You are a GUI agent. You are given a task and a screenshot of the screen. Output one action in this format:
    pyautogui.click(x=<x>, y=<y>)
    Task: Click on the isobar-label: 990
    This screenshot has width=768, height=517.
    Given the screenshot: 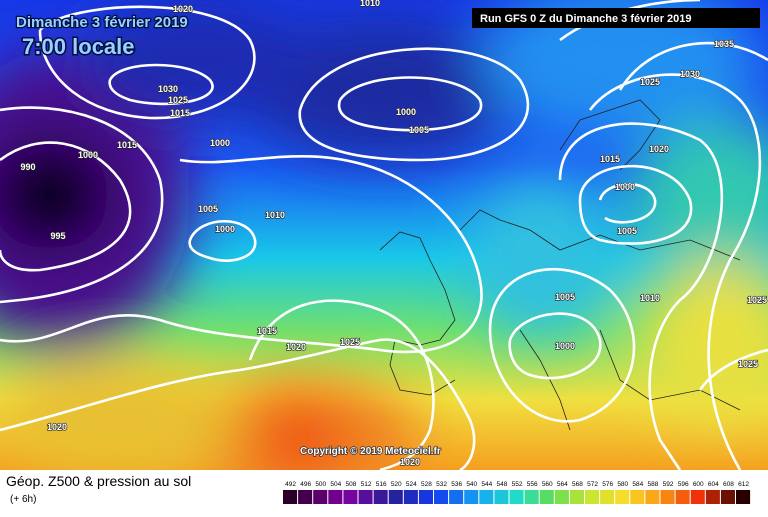 What is the action you would take?
    pyautogui.click(x=27, y=167)
    